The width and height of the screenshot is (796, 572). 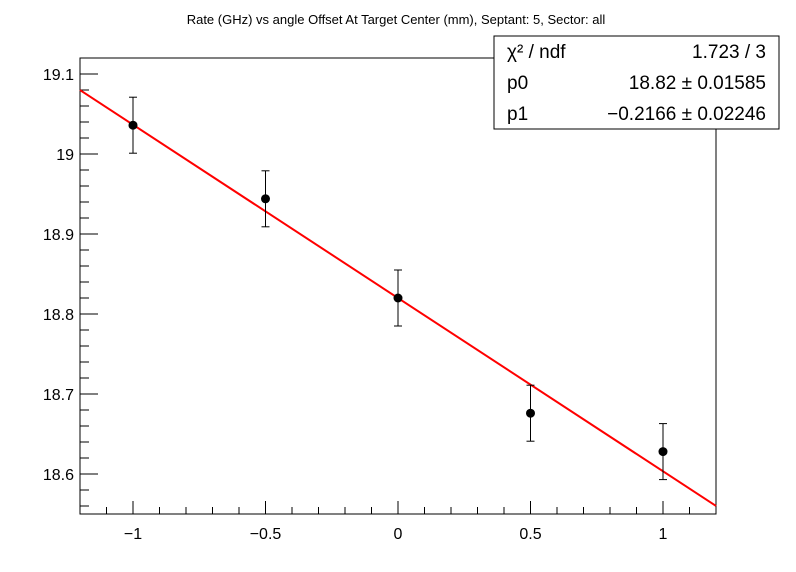 I want to click on stats-chi2-value: 1.723 / 3, so click(x=729, y=52).